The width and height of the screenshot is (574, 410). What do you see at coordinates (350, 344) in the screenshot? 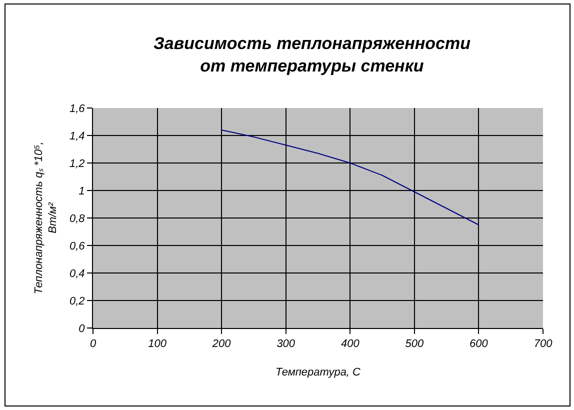
I see `x-tick-label: 400` at bounding box center [350, 344].